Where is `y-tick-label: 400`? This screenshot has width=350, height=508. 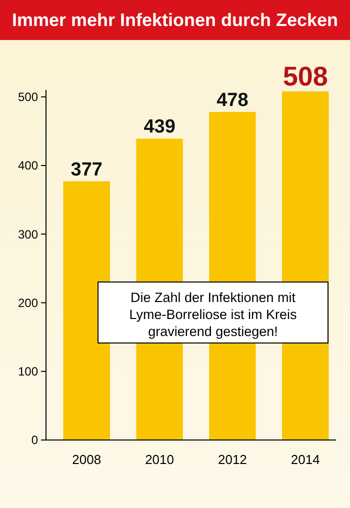 y-tick-label: 400 is located at coordinates (28, 165).